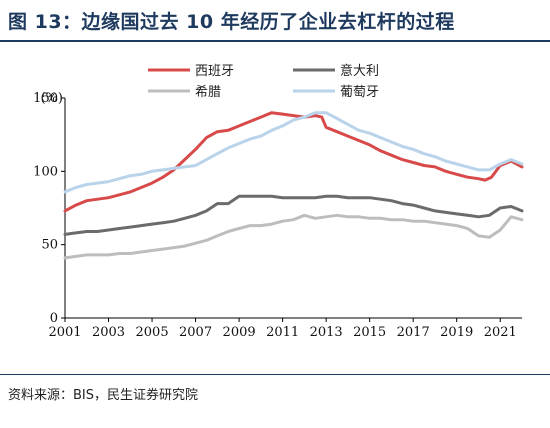  What do you see at coordinates (108, 332) in the screenshot?
I see `x-tick-label: 2003` at bounding box center [108, 332].